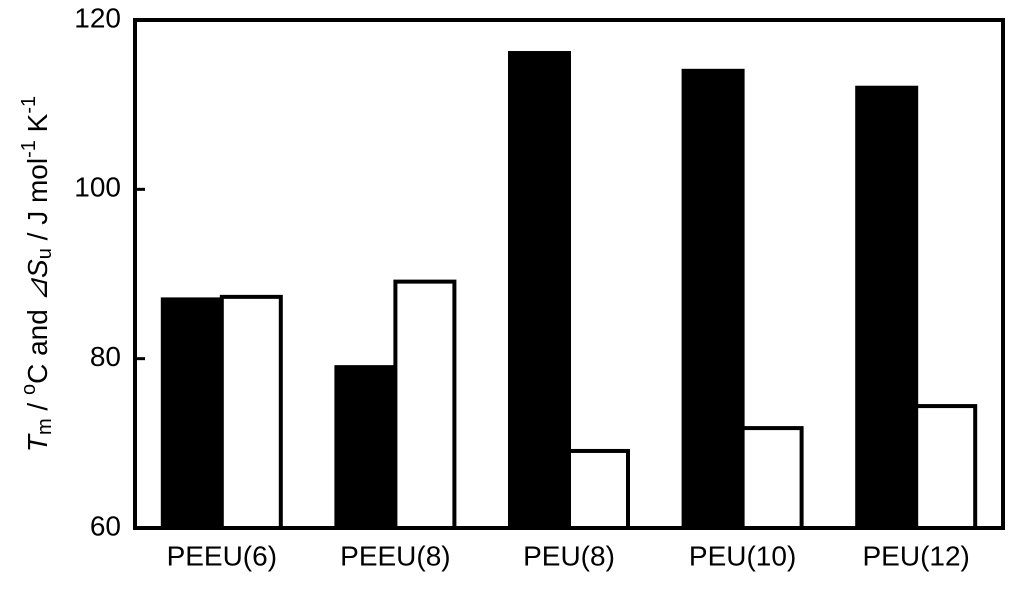 This screenshot has height=591, width=1024. I want to click on y-axis-label: Tm / oC and ⊿Su / J mol-1 K-1, so click(37, 274).